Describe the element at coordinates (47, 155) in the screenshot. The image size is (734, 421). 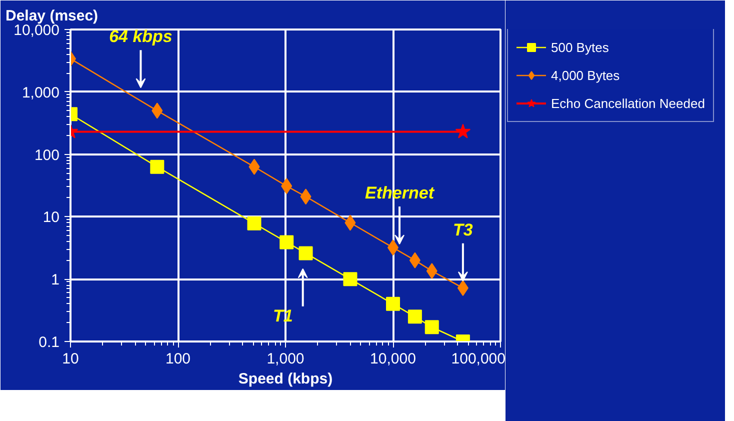
I see `y-tick-label: 100` at that location.